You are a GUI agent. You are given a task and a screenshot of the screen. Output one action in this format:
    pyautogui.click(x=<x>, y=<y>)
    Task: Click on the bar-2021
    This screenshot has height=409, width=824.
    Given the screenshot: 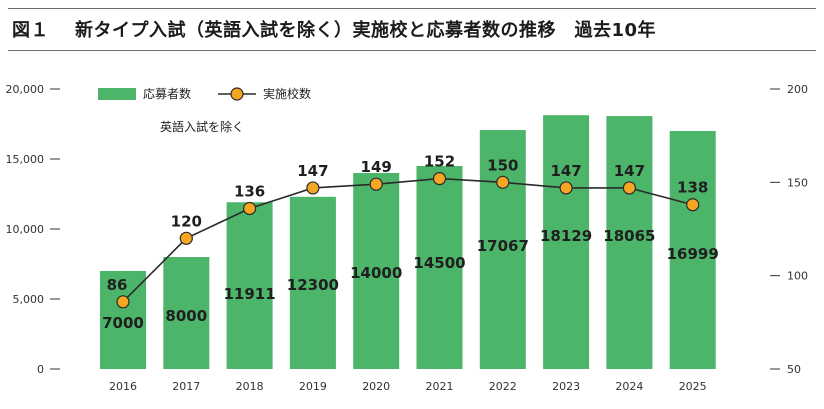 What is the action you would take?
    pyautogui.click(x=439, y=267)
    